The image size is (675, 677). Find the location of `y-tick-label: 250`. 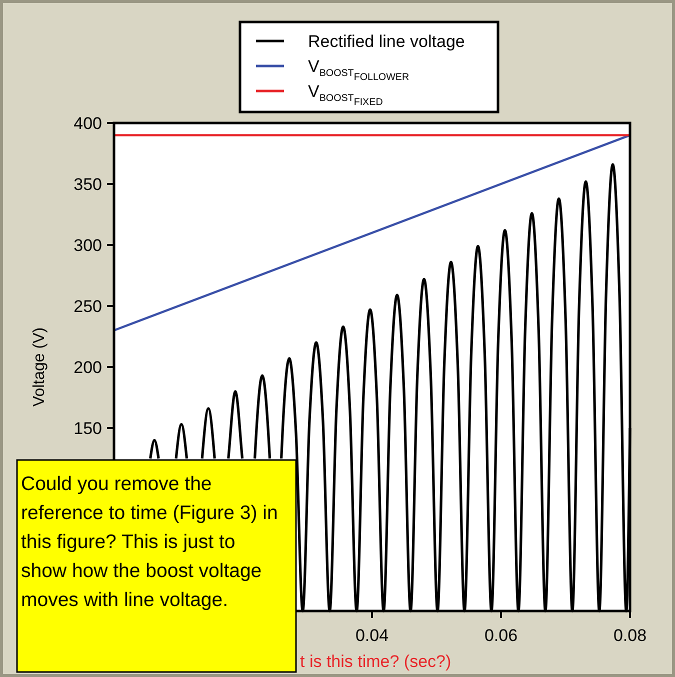

y-tick-label: 250 is located at coordinates (88, 306).